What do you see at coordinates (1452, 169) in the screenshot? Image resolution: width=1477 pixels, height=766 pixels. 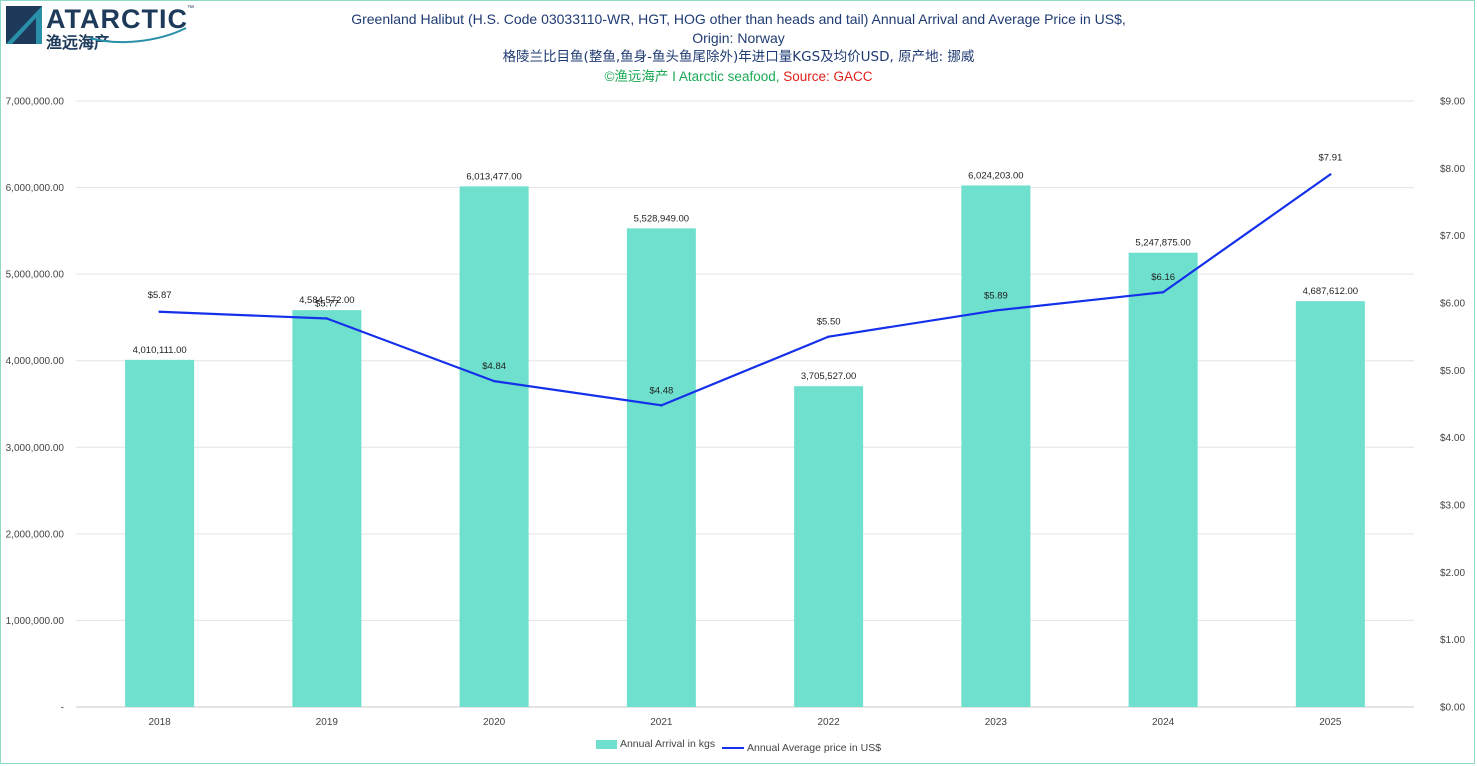 I see `y-right-tick-label: $8.00` at bounding box center [1452, 169].